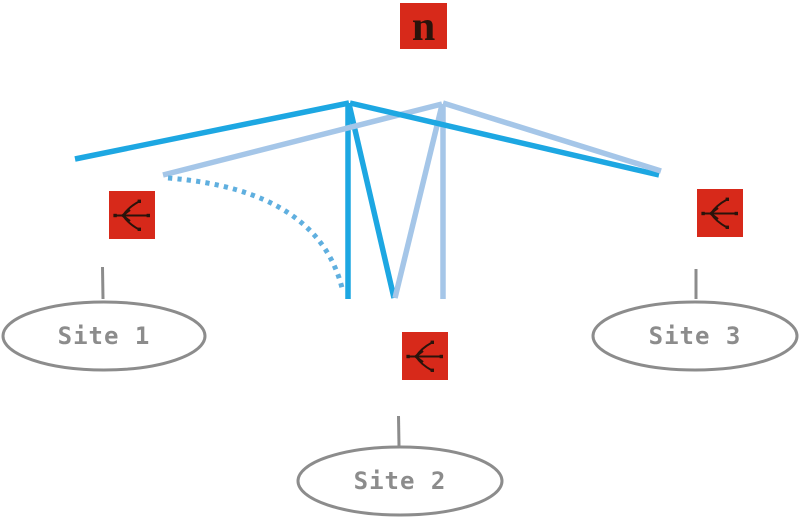 The width and height of the screenshot is (800, 521). I want to click on site-1-ellipse, so click(104, 336).